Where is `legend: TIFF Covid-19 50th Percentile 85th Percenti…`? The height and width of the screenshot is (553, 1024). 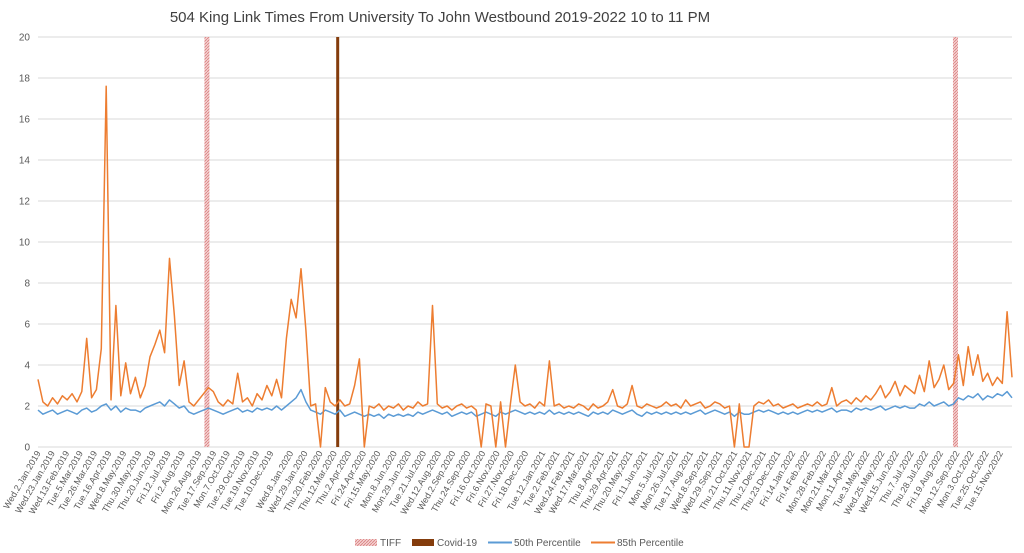 legend: TIFF Covid-19 50th Percentile 85th Percenti… is located at coordinates (519, 543).